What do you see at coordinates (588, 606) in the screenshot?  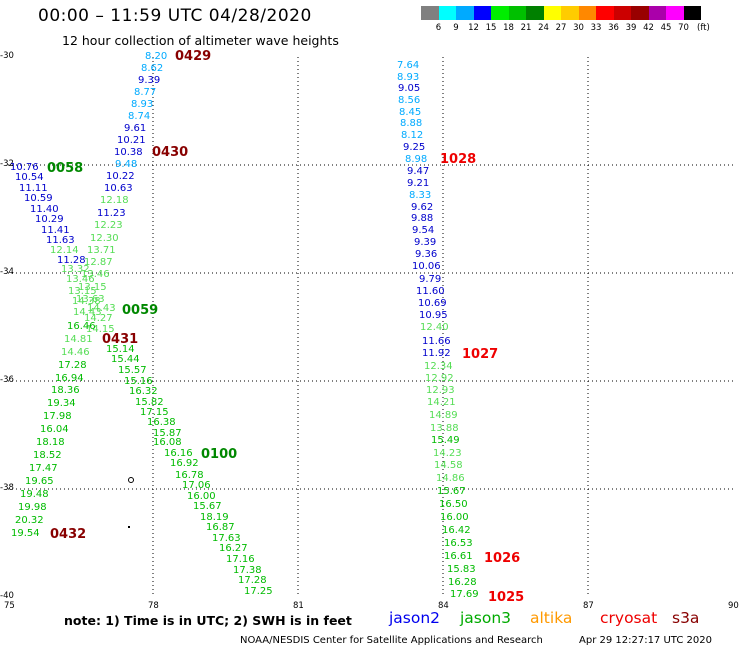 I see `x-tick-label: 87` at bounding box center [588, 606].